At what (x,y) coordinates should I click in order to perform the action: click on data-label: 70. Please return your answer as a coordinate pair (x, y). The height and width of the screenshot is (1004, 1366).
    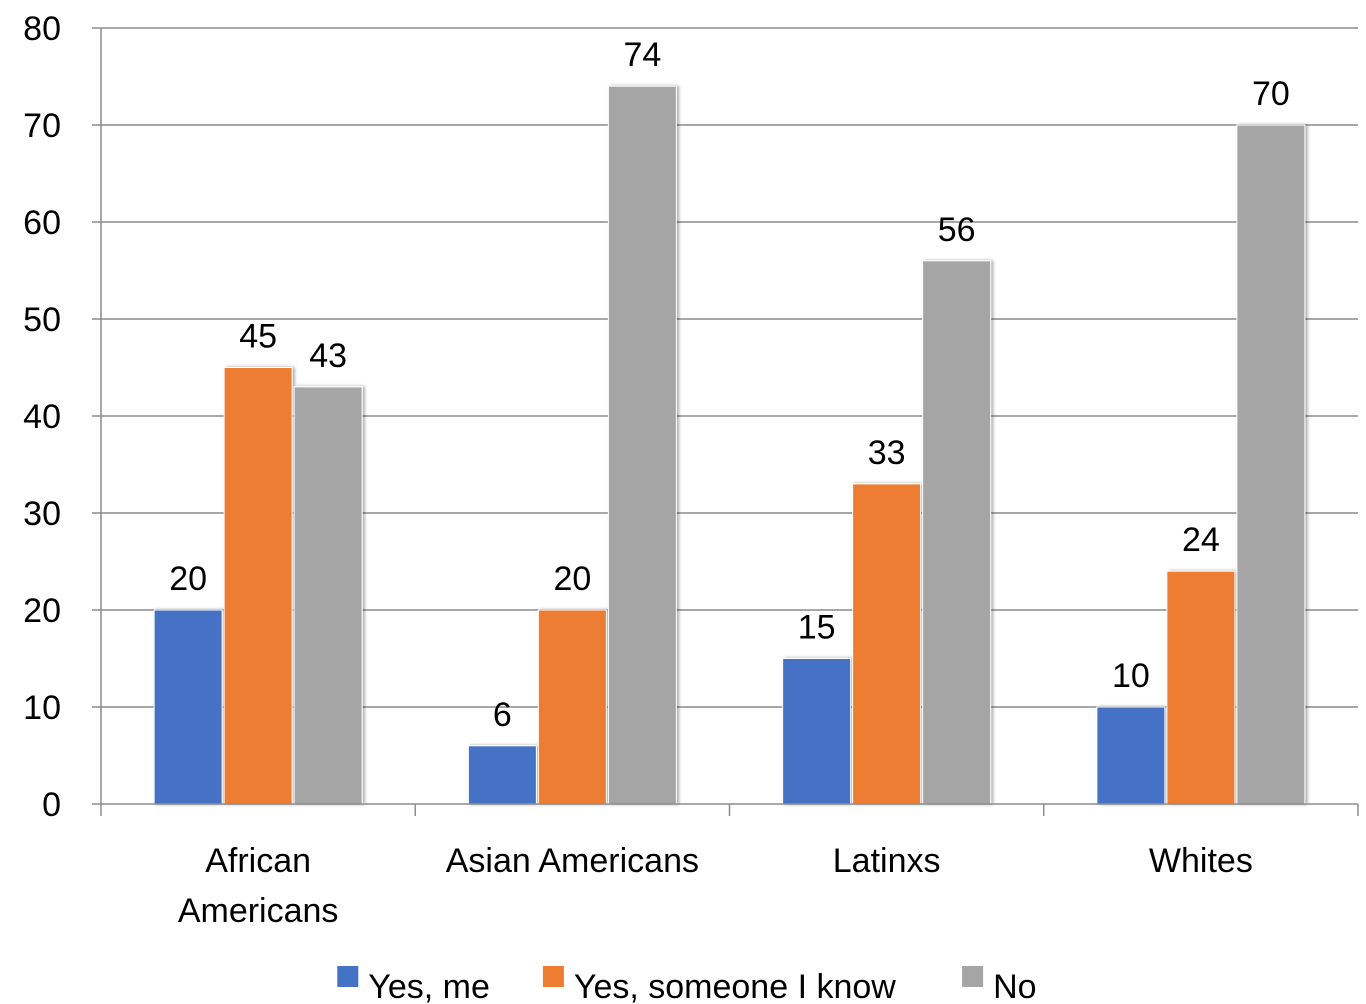
    Looking at the image, I should click on (1271, 94).